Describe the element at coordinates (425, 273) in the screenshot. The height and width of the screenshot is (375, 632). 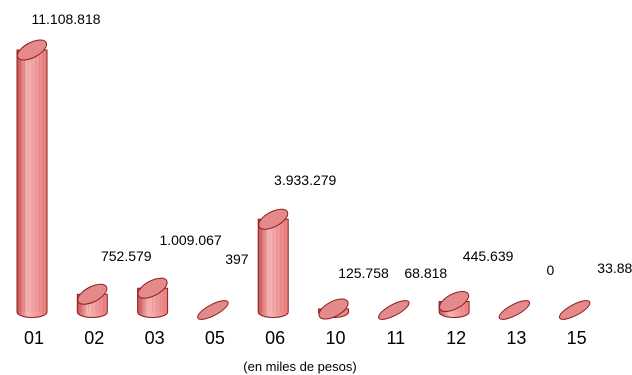
I see `value-label-11: 68.818` at that location.